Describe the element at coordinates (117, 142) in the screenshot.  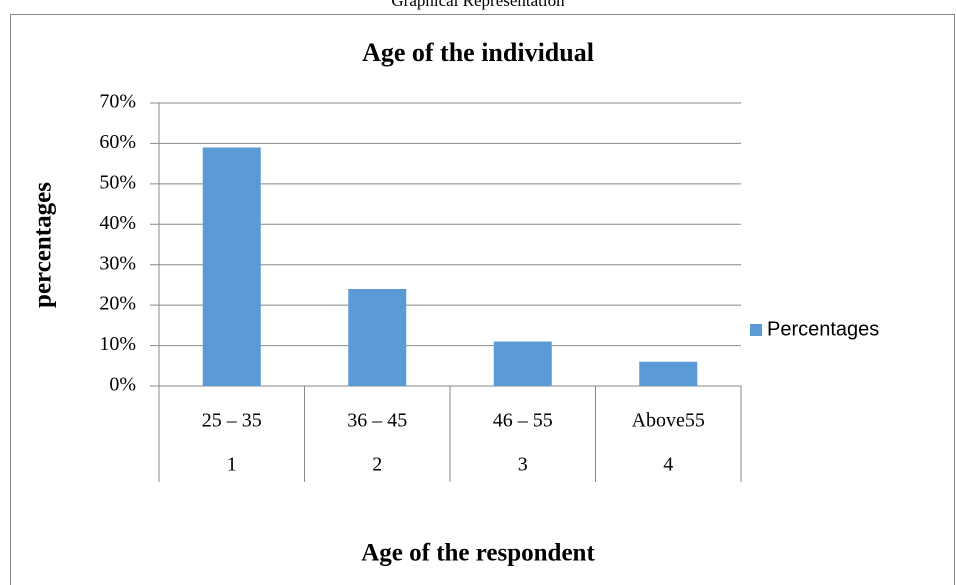
I see `y-tick-label: 60%` at that location.